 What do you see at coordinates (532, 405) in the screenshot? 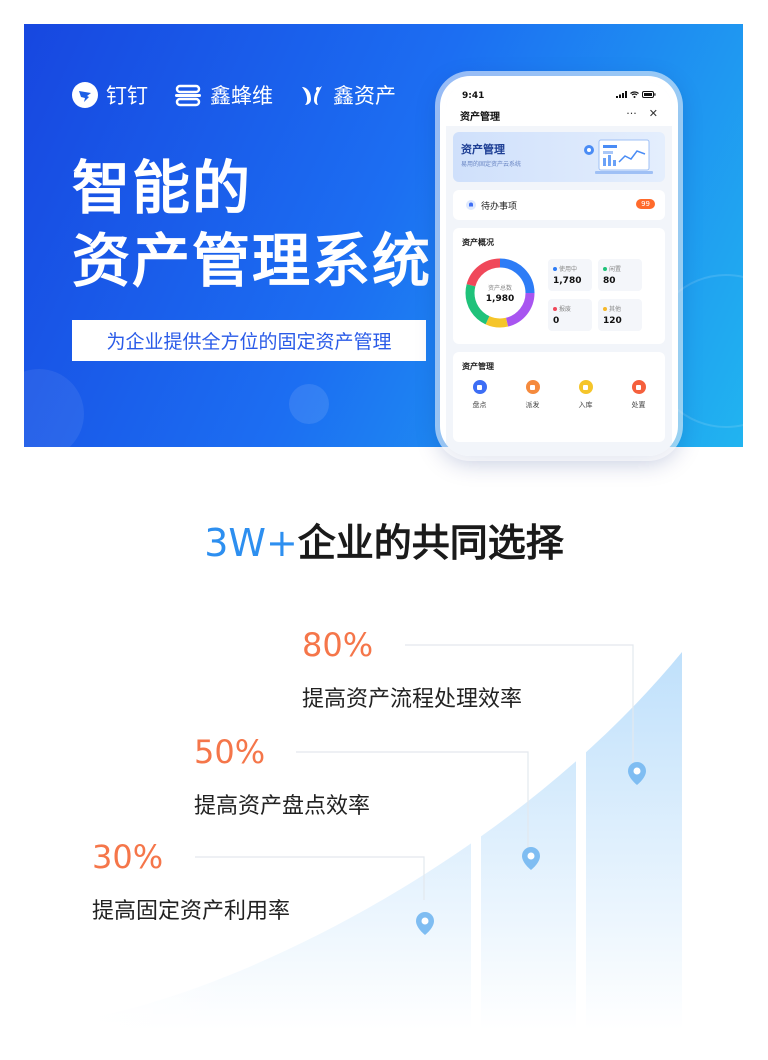
I see `action-label: 派发` at bounding box center [532, 405].